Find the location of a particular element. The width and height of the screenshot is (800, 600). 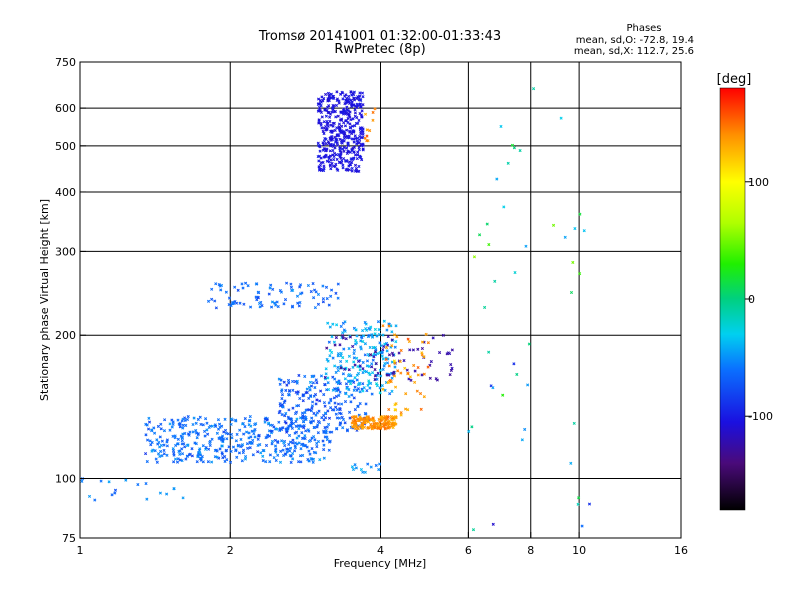

x-axis-title: Frequency [MHz] is located at coordinates (380, 563).